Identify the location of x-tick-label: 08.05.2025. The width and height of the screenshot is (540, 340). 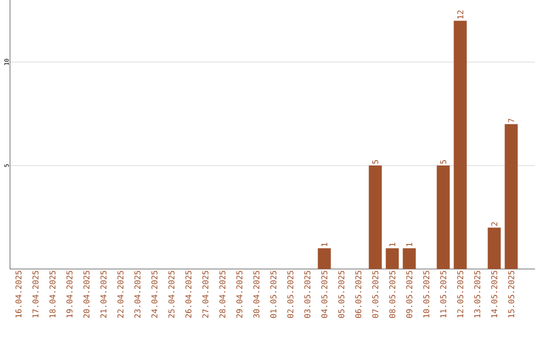
(392, 294).